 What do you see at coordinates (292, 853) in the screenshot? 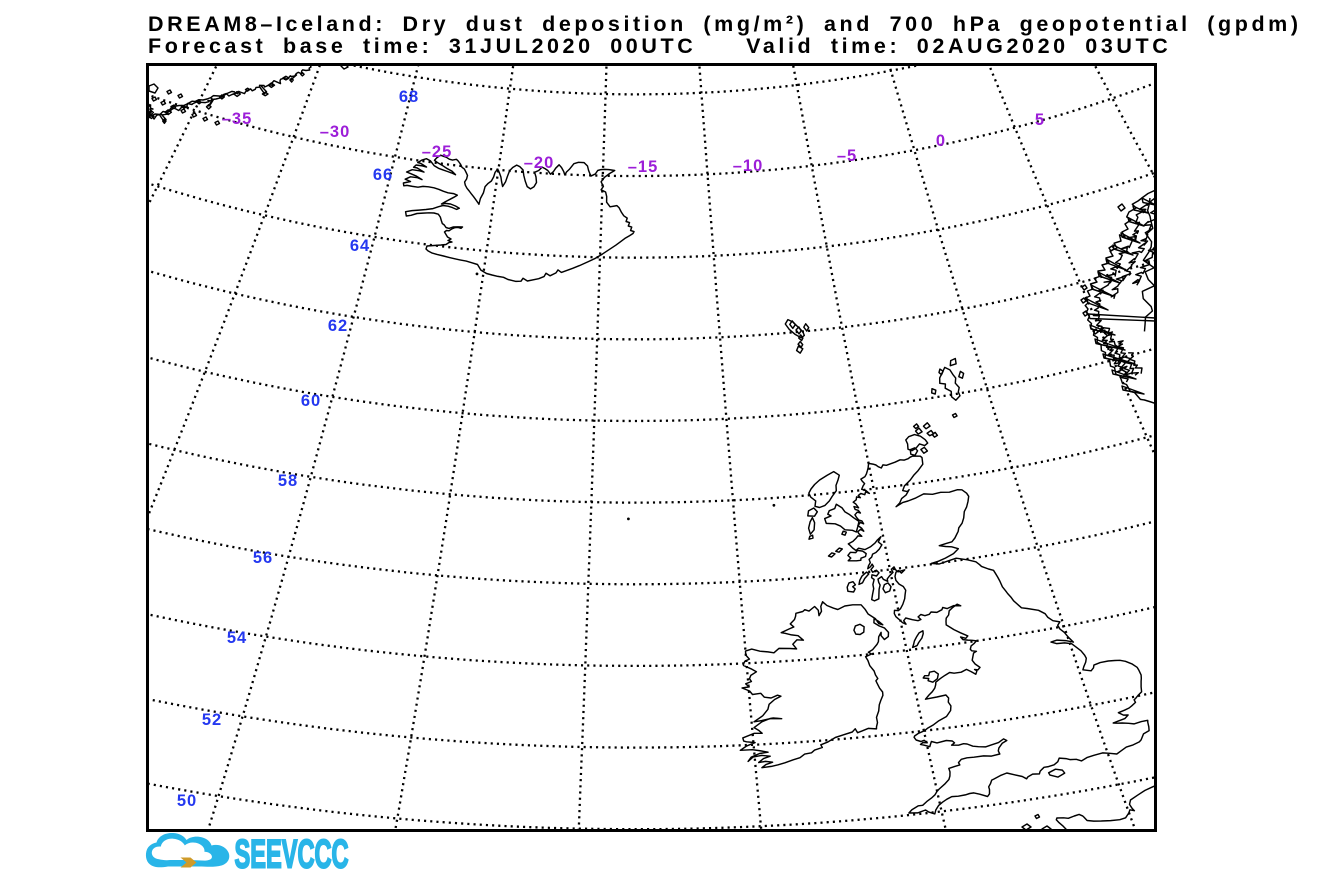
I see `svg-text: SEEVCCC` at bounding box center [292, 853].